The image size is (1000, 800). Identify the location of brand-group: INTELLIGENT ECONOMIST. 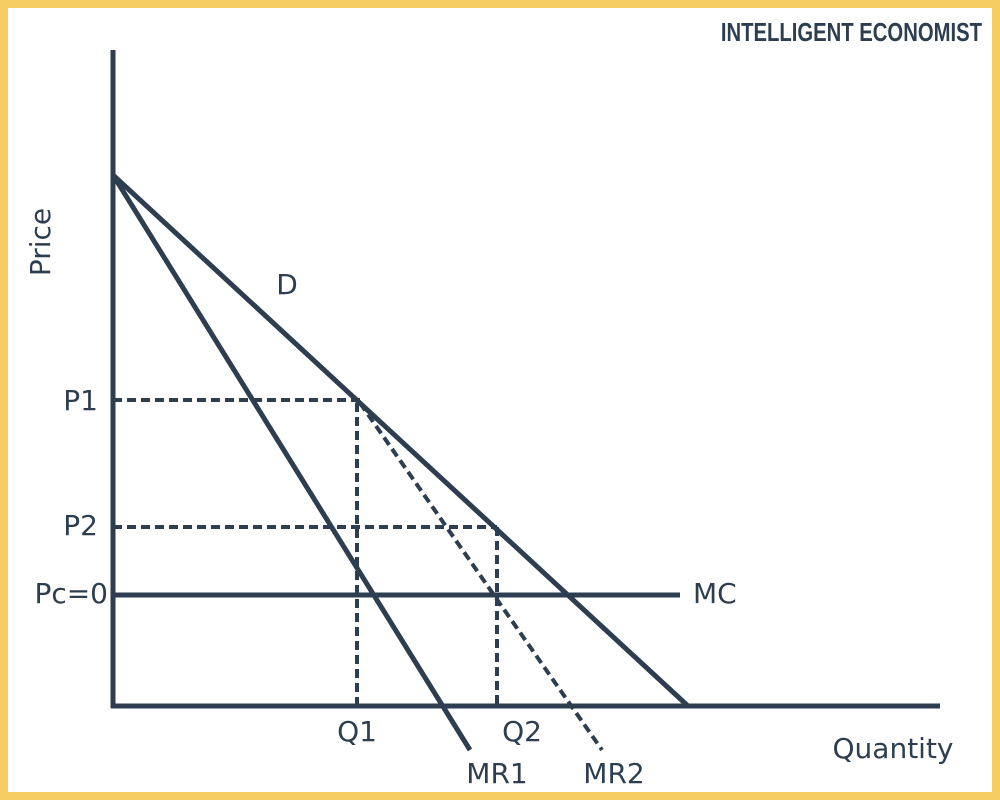
(851, 31).